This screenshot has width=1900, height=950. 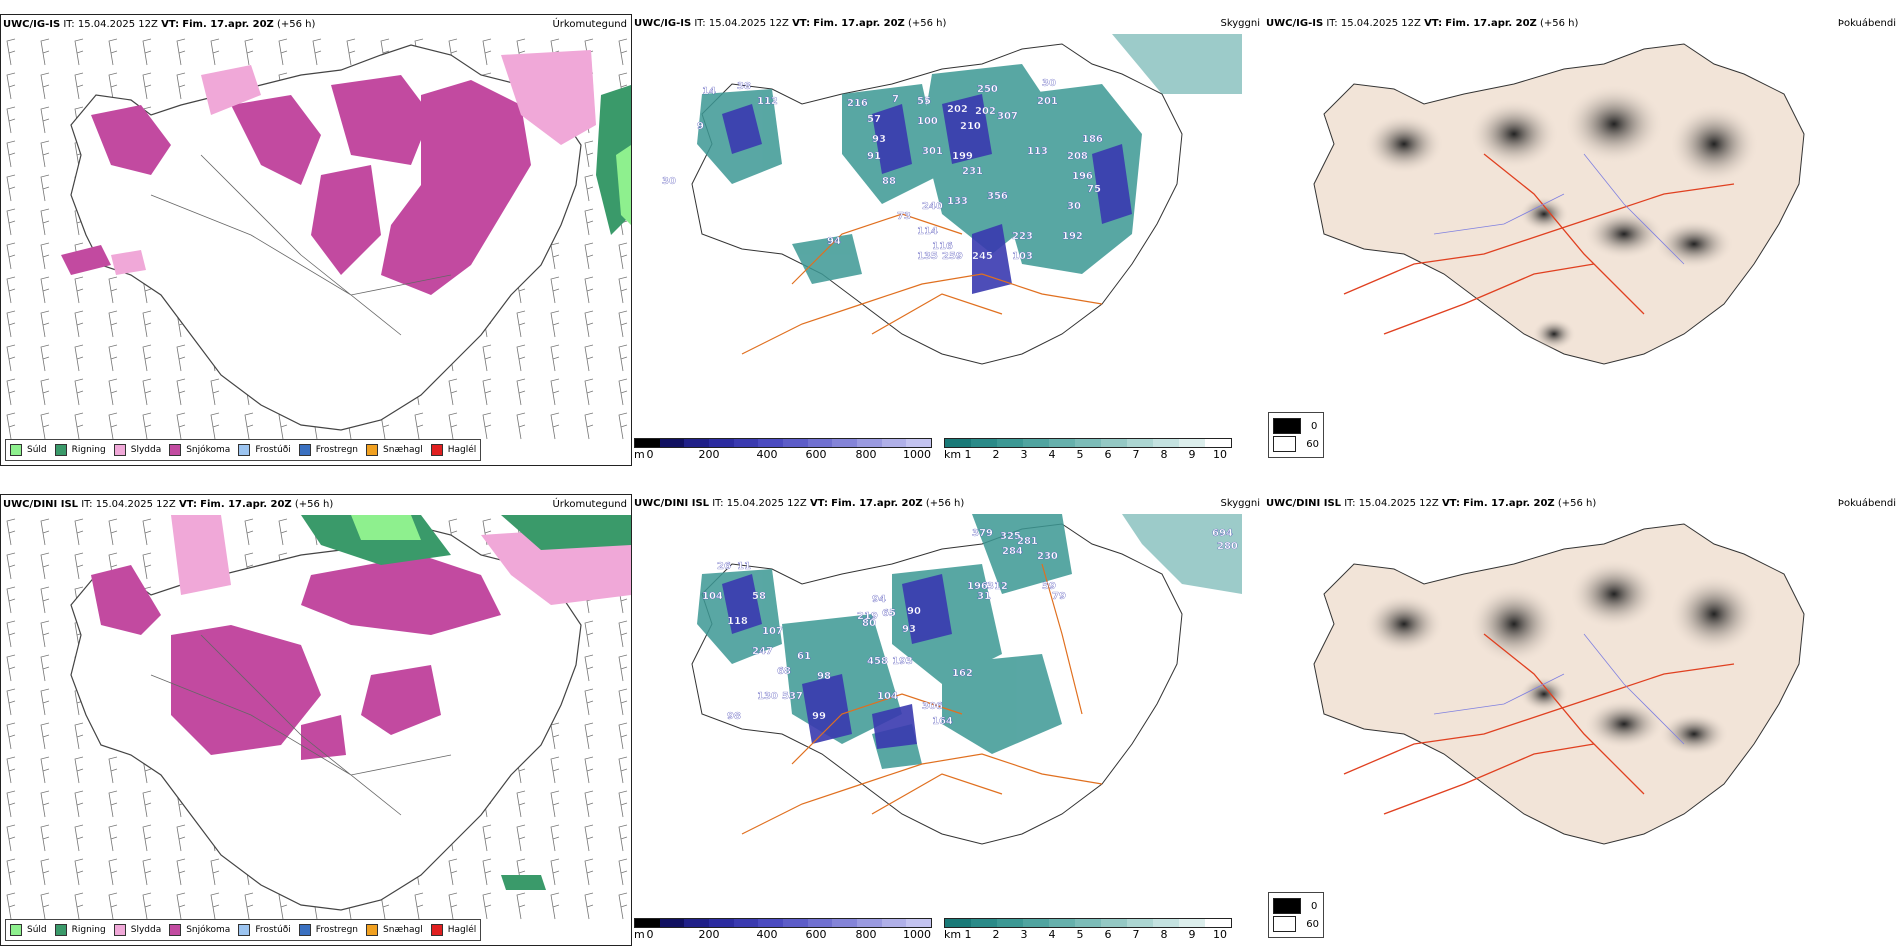 I want to click on visibility-value-label: 281, so click(x=1027, y=541).